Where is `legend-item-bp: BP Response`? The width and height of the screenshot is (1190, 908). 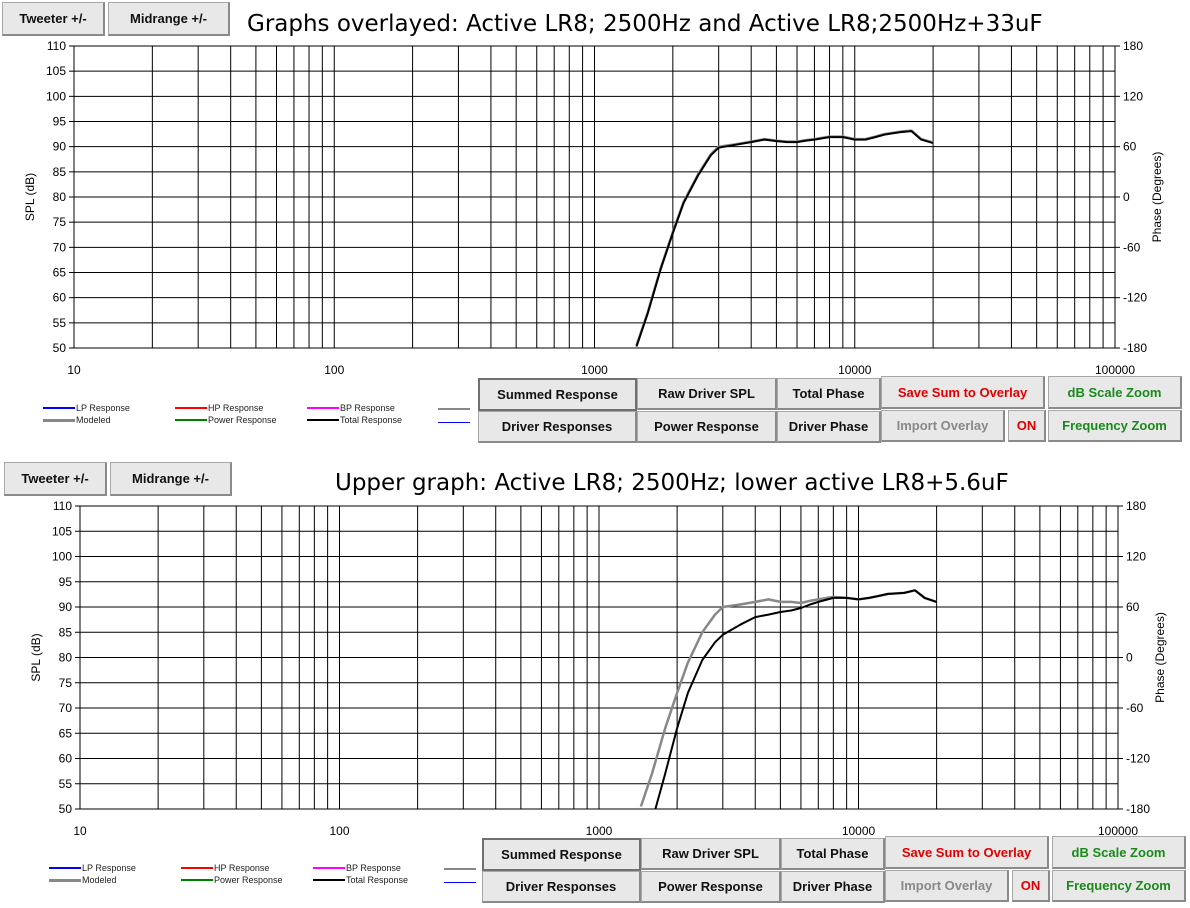 legend-item-bp: BP Response is located at coordinates (351, 408).